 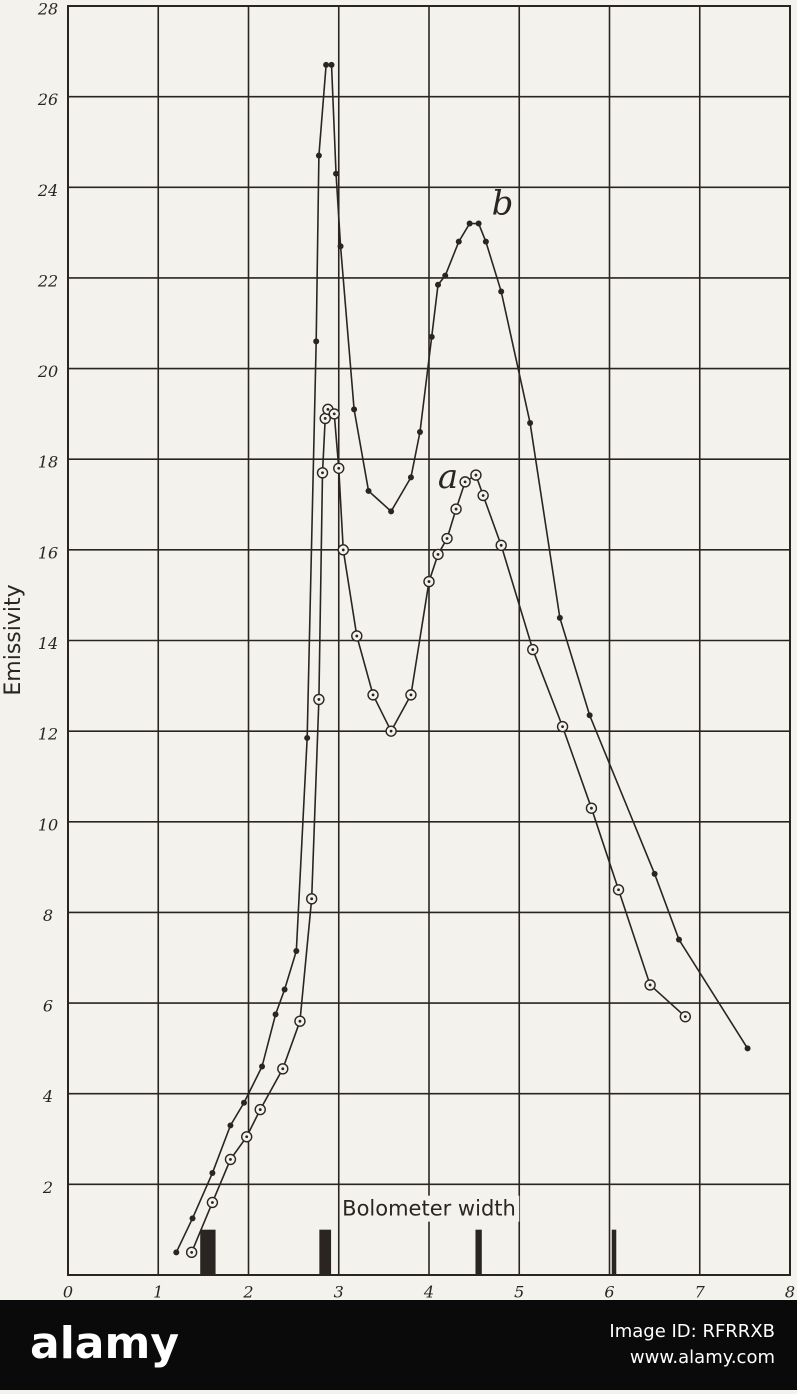 I want to click on y-tick-label: 2, so click(x=47, y=1187).